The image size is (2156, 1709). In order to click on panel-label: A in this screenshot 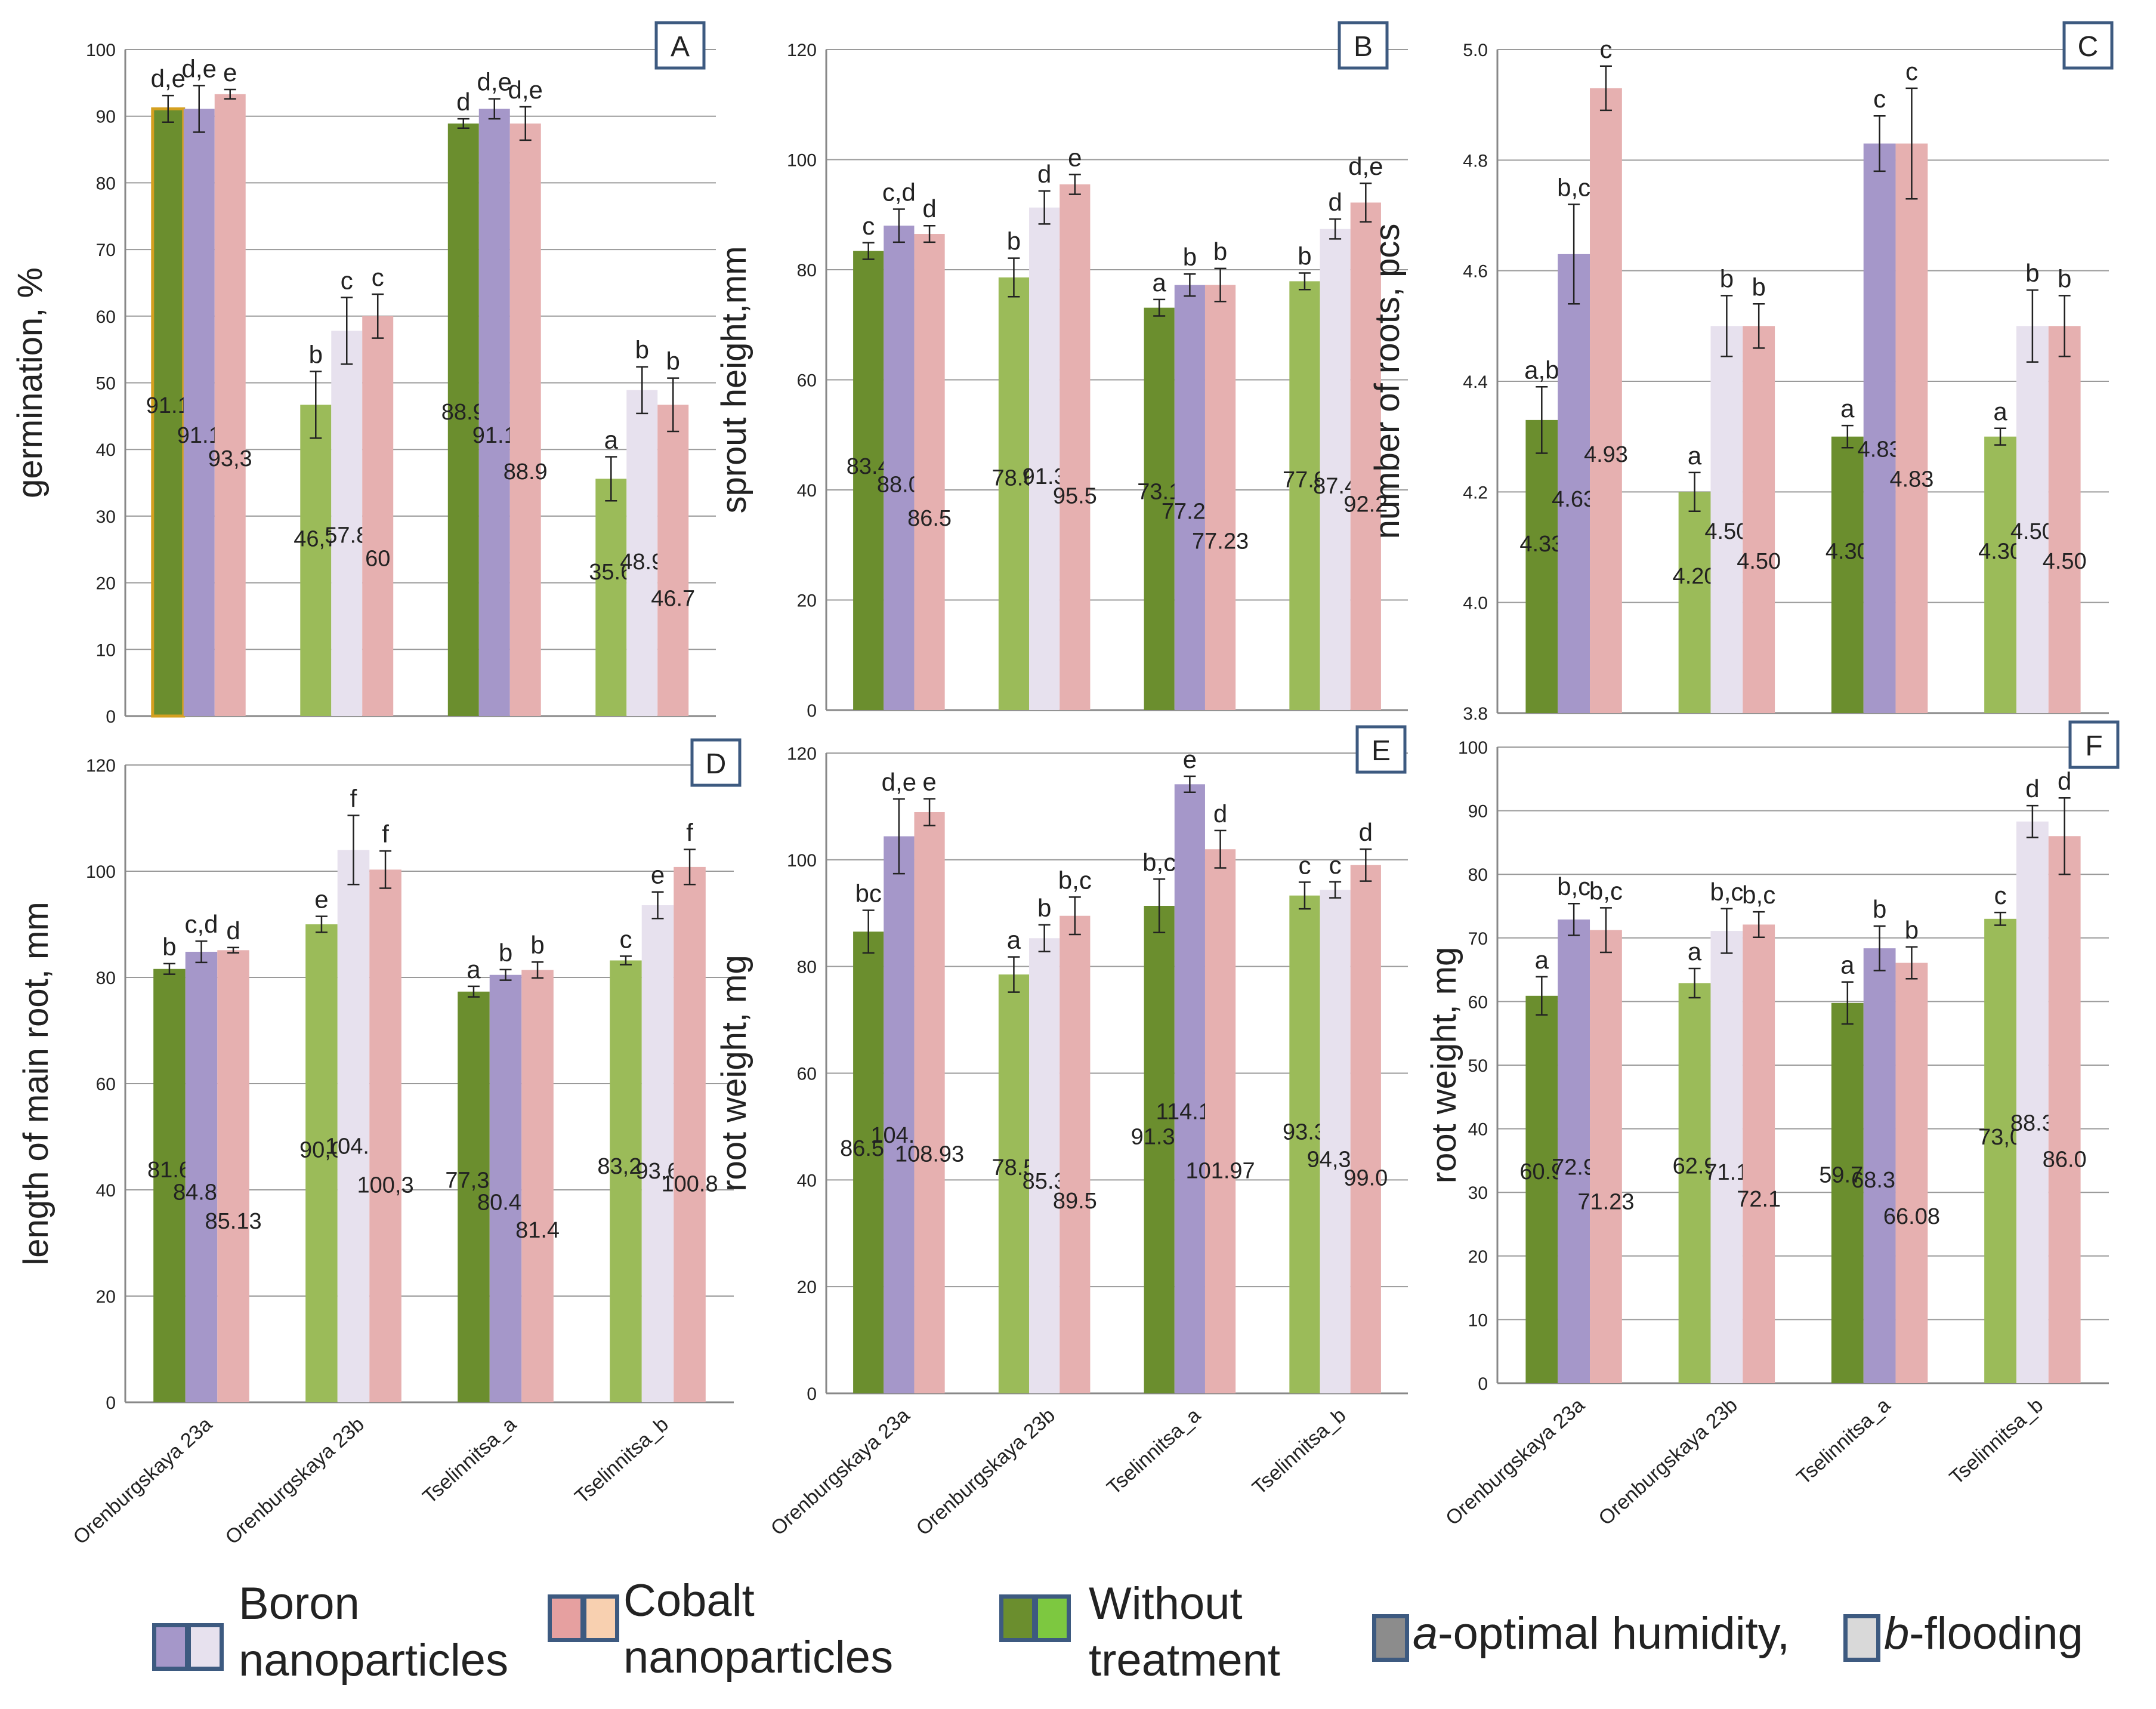, I will do `click(680, 47)`.